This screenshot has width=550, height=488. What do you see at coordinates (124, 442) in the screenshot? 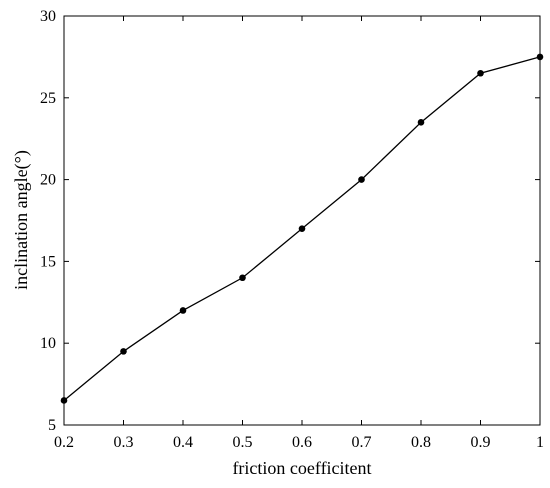
I see `x-tick-label: 0.3` at bounding box center [124, 442].